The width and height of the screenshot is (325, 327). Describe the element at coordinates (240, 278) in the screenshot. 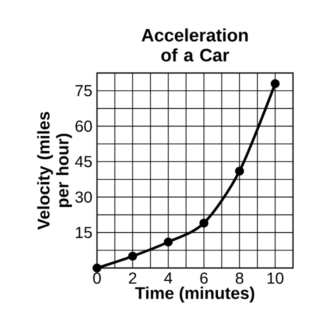

I see `x-tick-label: 8` at that location.